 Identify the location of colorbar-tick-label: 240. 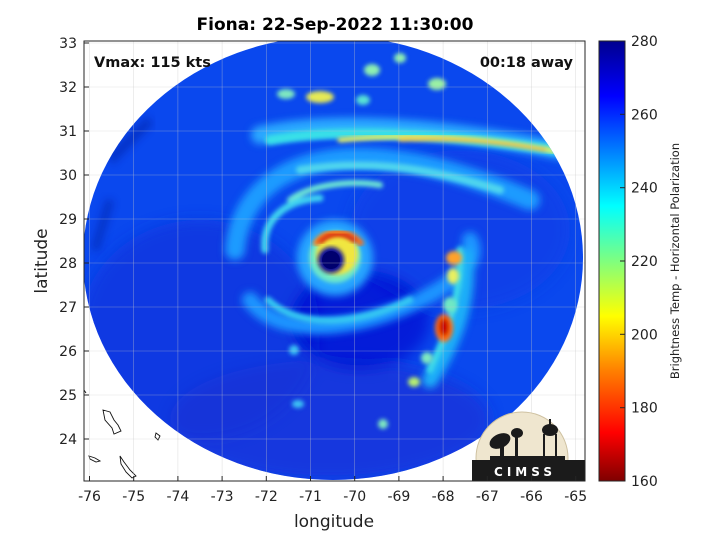
(644, 189).